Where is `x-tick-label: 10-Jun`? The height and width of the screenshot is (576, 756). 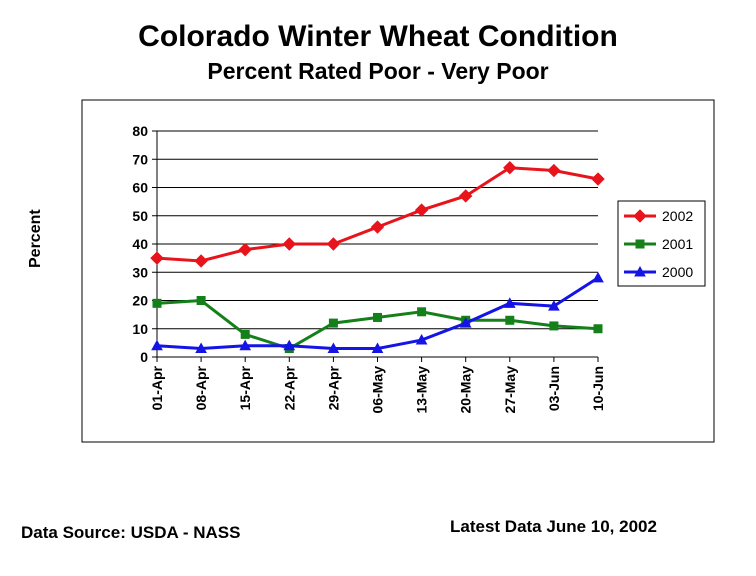
x-tick-label: 10-Jun is located at coordinates (598, 388).